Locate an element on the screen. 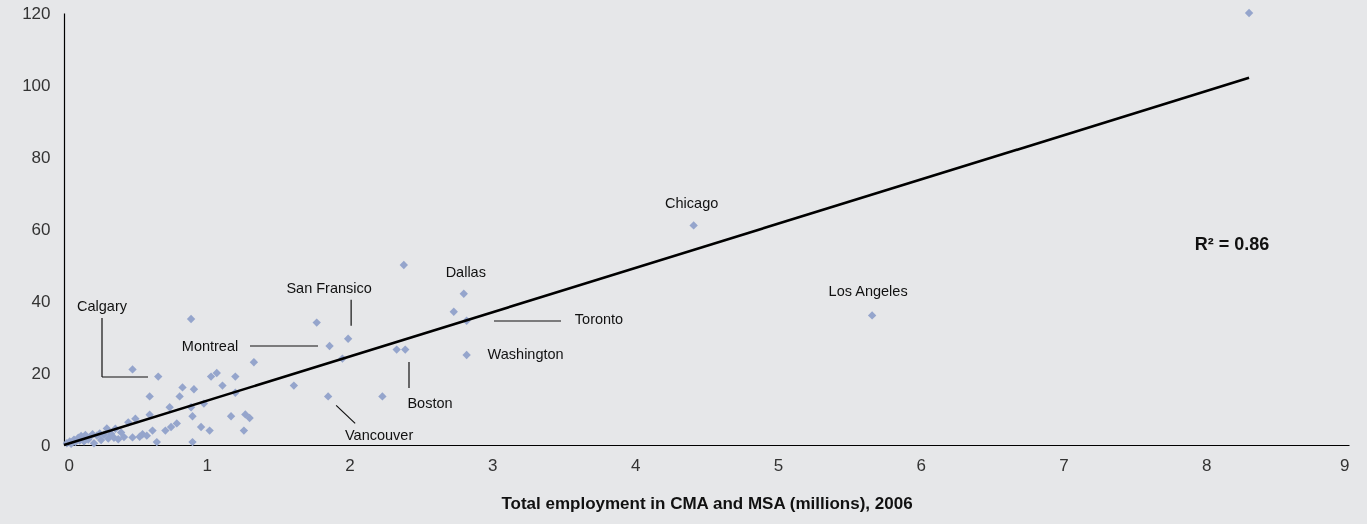 Image resolution: width=1367 pixels, height=524 pixels. x-axis-title: Total employment in CMA and MSA (millions), 2006 is located at coordinates (707, 503).